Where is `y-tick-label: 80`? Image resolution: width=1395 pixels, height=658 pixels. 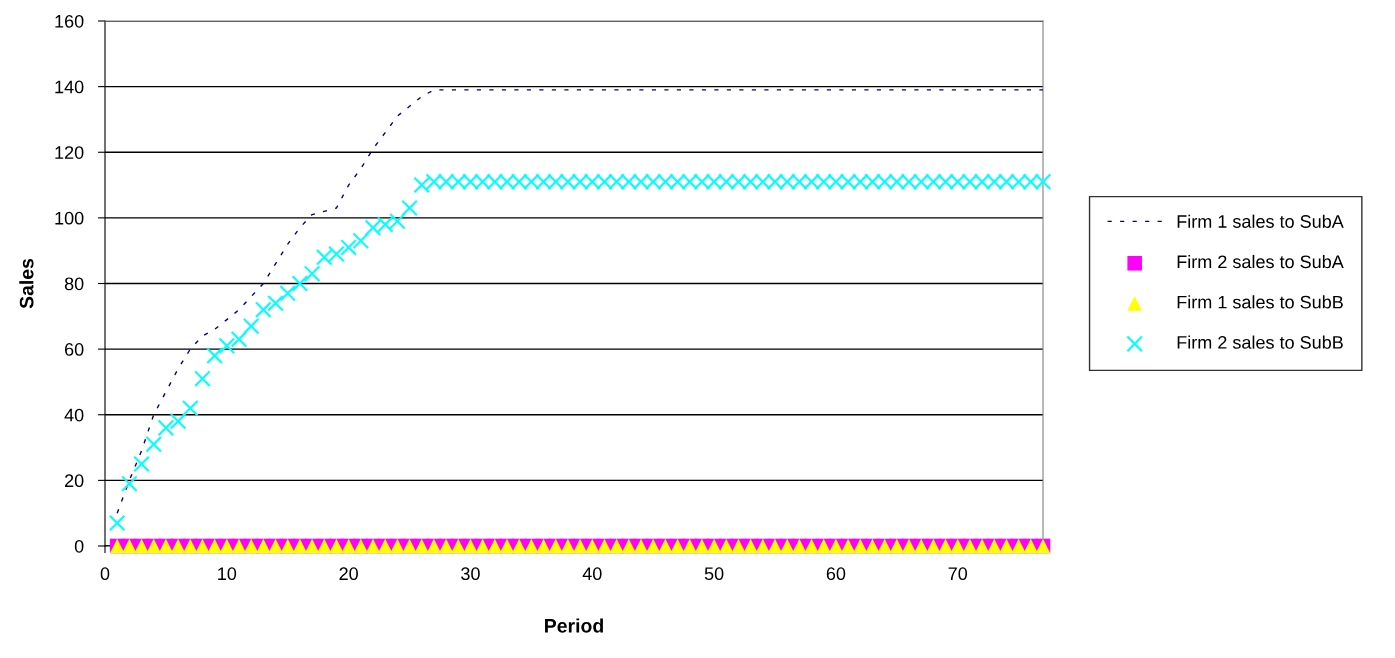 y-tick-label: 80 is located at coordinates (74, 284).